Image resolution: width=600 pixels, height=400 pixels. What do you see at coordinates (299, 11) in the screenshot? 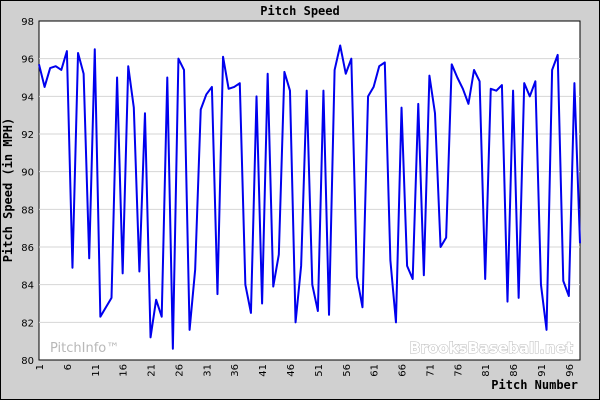
I see `chart-title: Pitch Speed` at bounding box center [299, 11].